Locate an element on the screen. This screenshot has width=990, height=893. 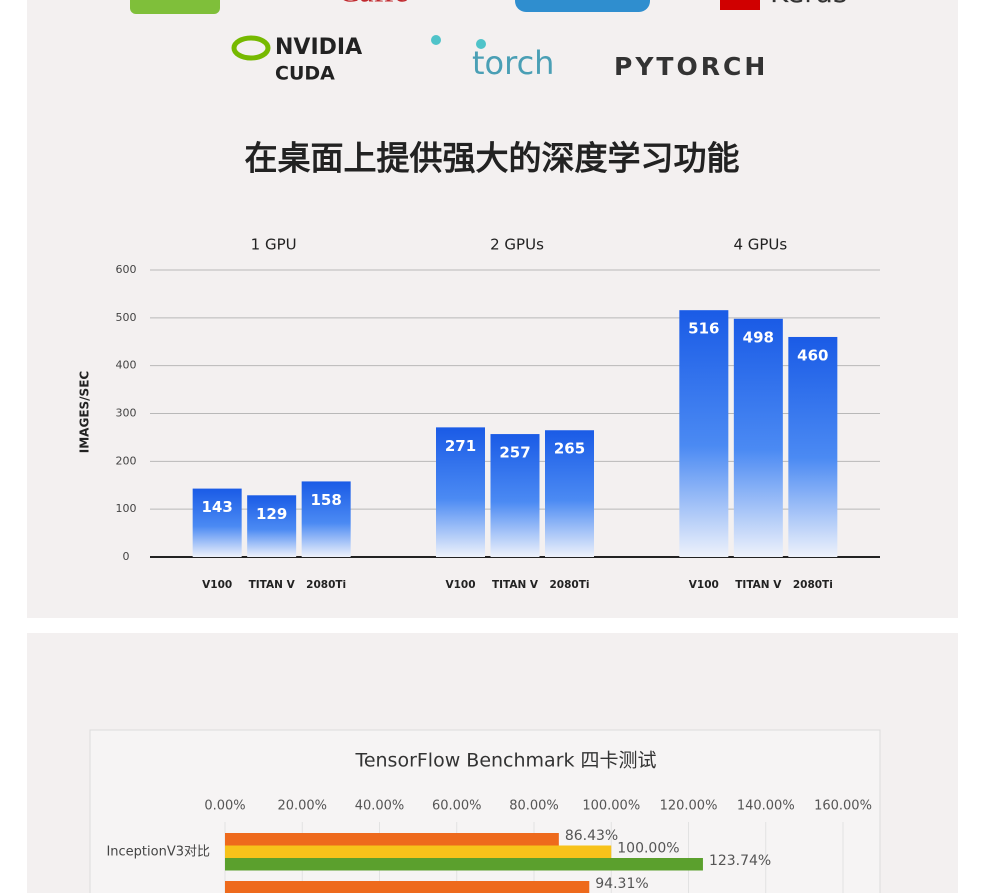
bar-value-label: 257 is located at coordinates (514, 453).